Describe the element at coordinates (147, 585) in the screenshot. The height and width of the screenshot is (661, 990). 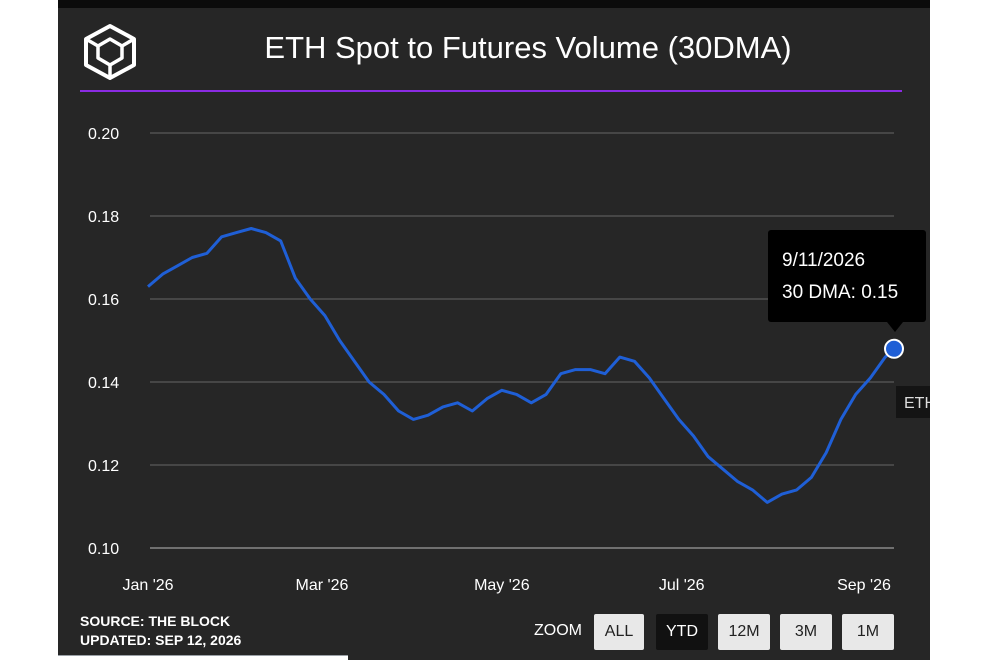
I see `x-tick-label: Jan '26` at that location.